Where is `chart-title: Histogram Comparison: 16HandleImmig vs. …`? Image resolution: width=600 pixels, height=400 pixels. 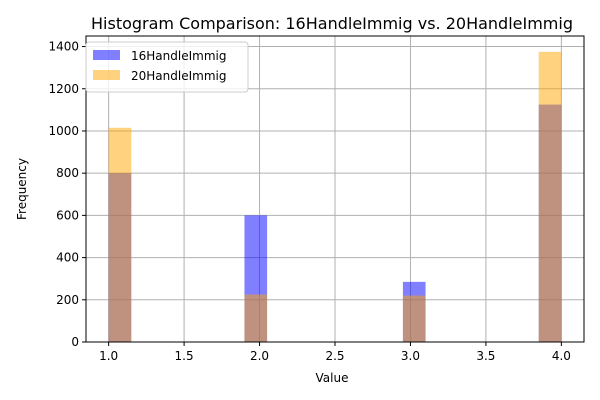 chart-title: Histogram Comparison: 16HandleImmig vs. … is located at coordinates (332, 23).